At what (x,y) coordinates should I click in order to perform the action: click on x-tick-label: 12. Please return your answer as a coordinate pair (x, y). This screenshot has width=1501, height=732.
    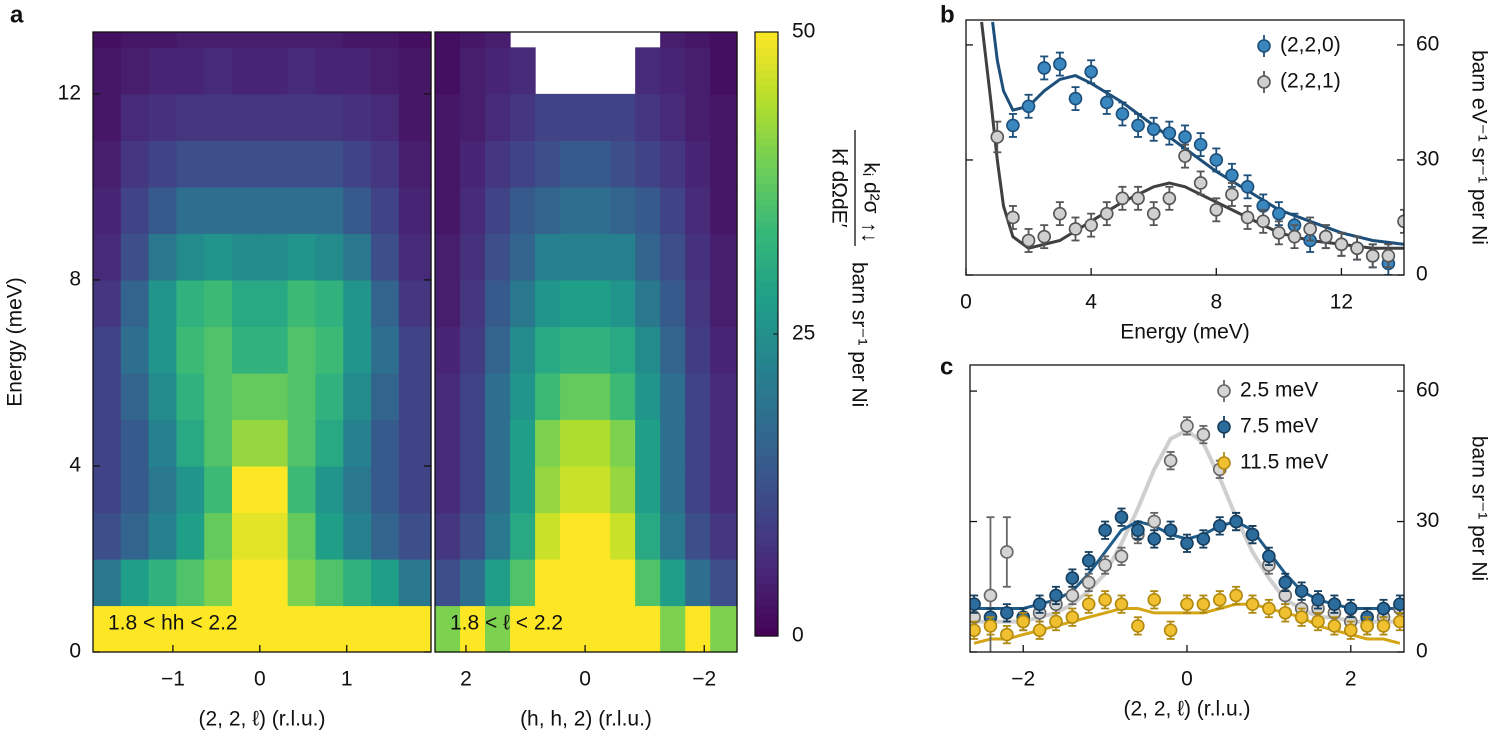
    Looking at the image, I should click on (1341, 302).